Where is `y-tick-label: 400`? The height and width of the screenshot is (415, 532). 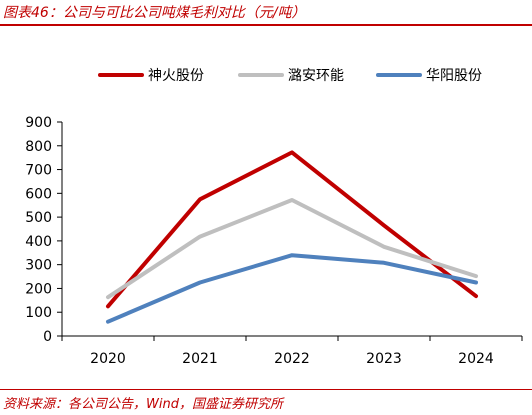 y-tick-label: 400 is located at coordinates (38, 242).